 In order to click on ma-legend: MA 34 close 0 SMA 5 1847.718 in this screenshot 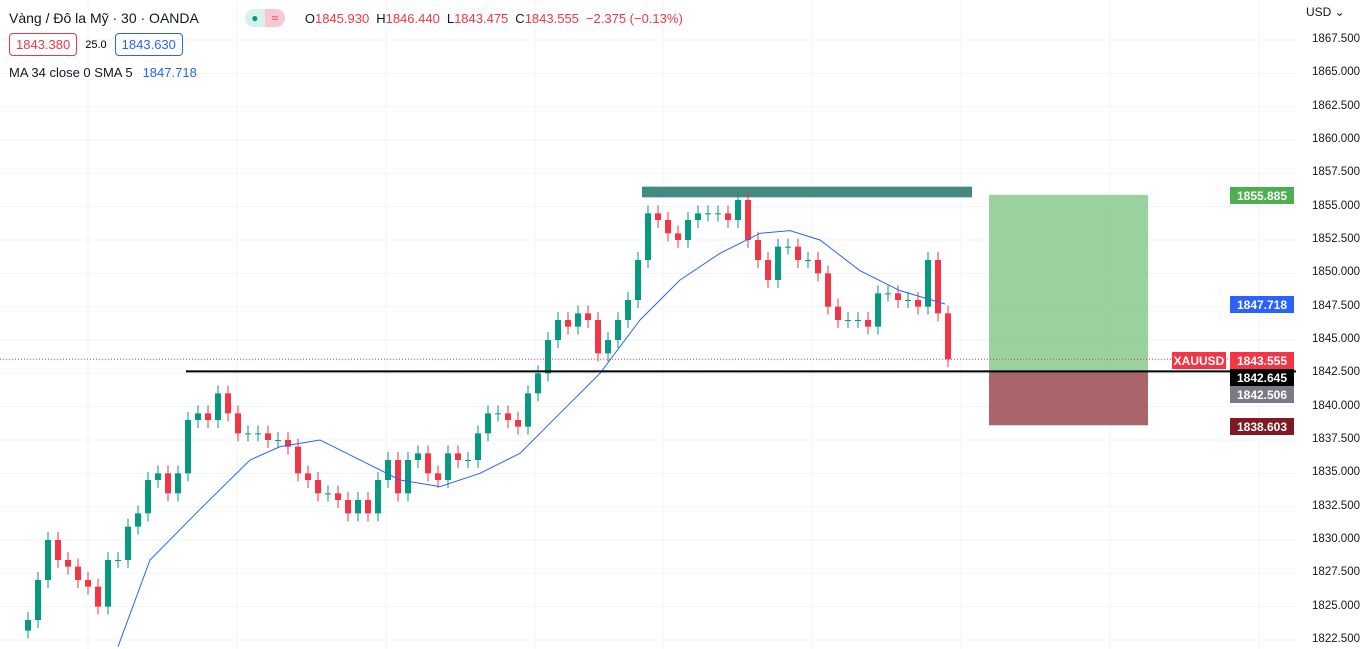, I will do `click(103, 72)`.